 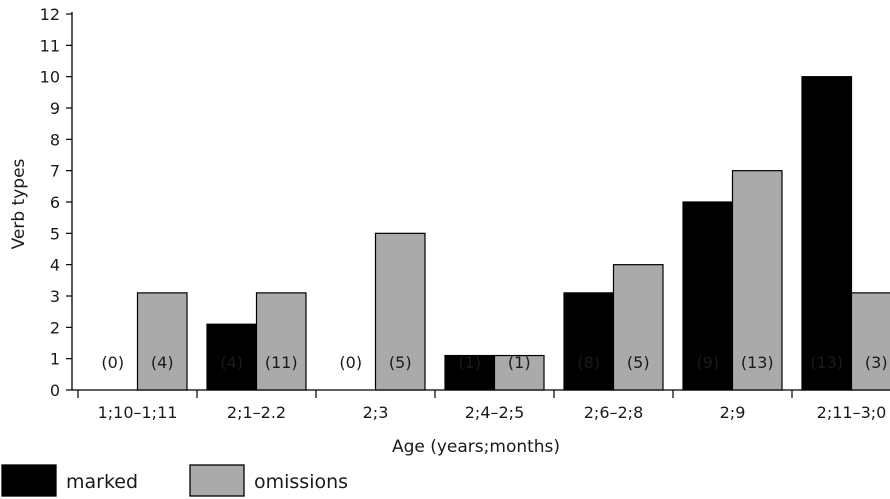 What do you see at coordinates (217, 480) in the screenshot?
I see `legend-swatch-omissions` at bounding box center [217, 480].